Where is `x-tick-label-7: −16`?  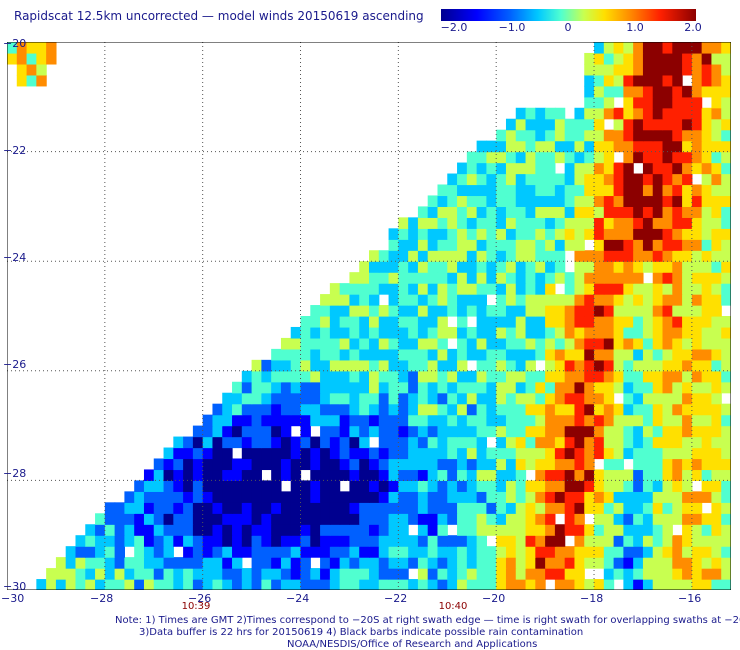 x-tick-label-7: −16 is located at coordinates (690, 598).